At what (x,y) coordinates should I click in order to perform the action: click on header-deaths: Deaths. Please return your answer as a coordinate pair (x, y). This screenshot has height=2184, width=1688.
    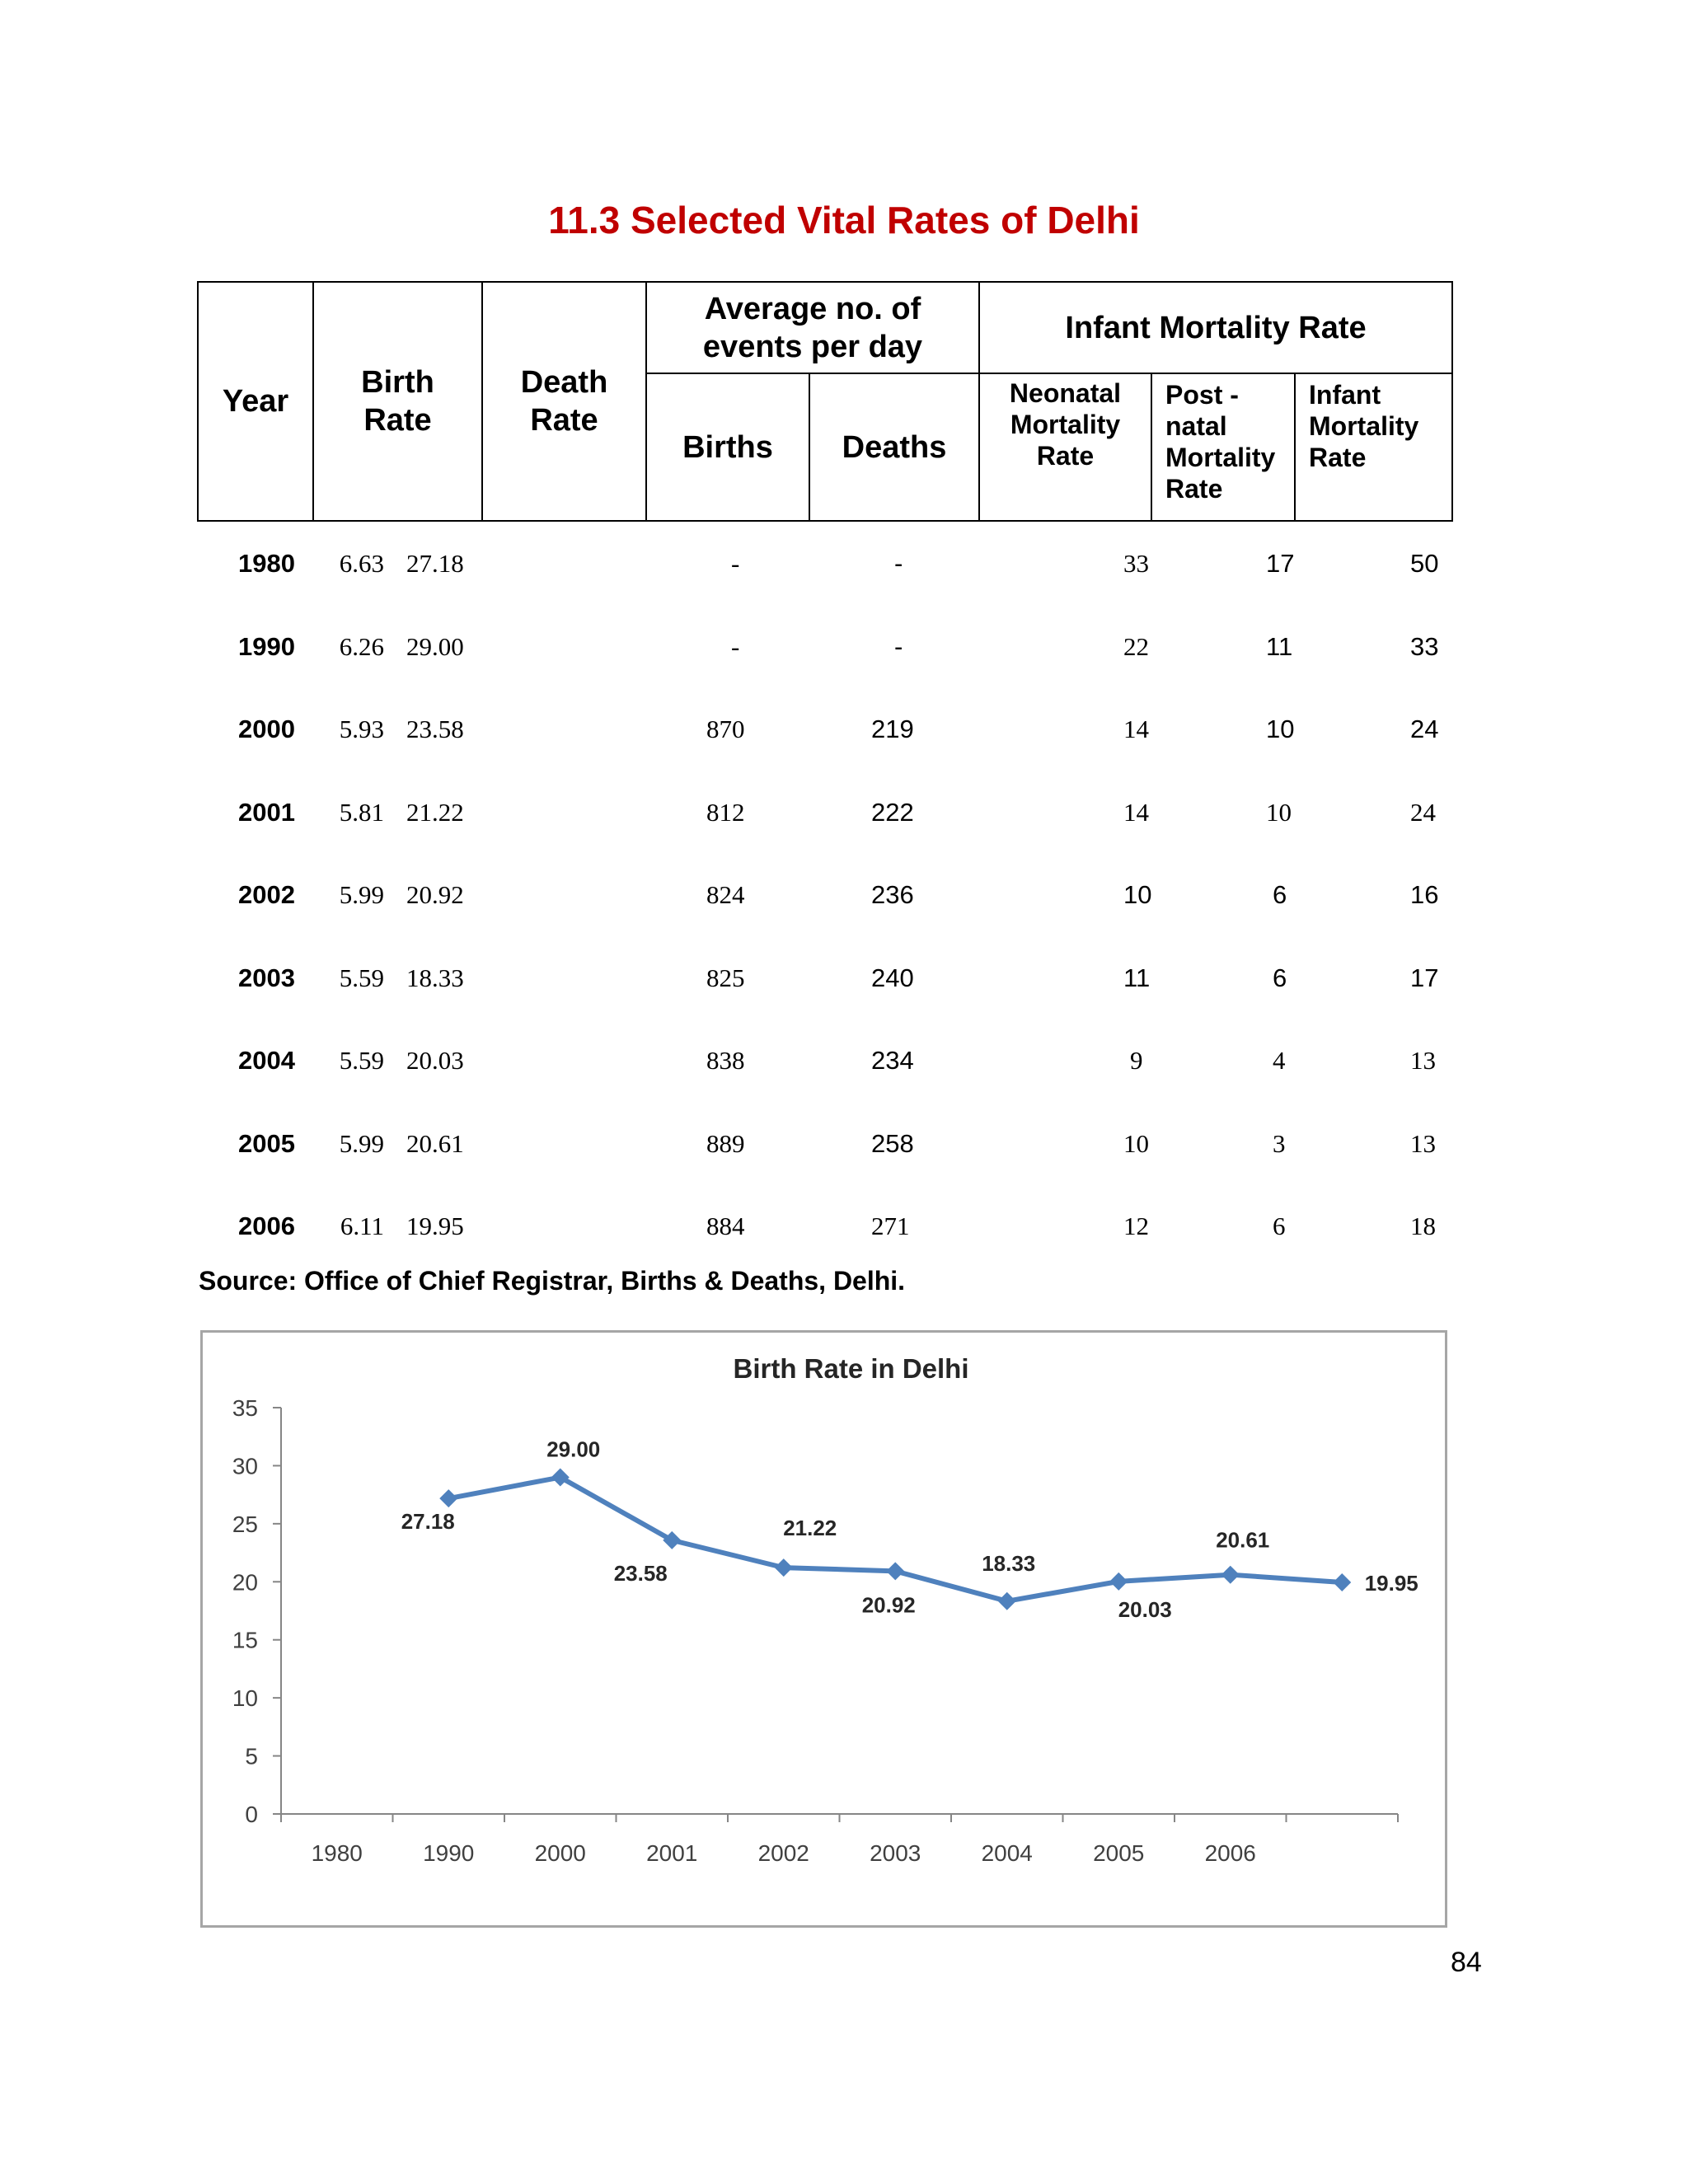
    Looking at the image, I should click on (894, 447).